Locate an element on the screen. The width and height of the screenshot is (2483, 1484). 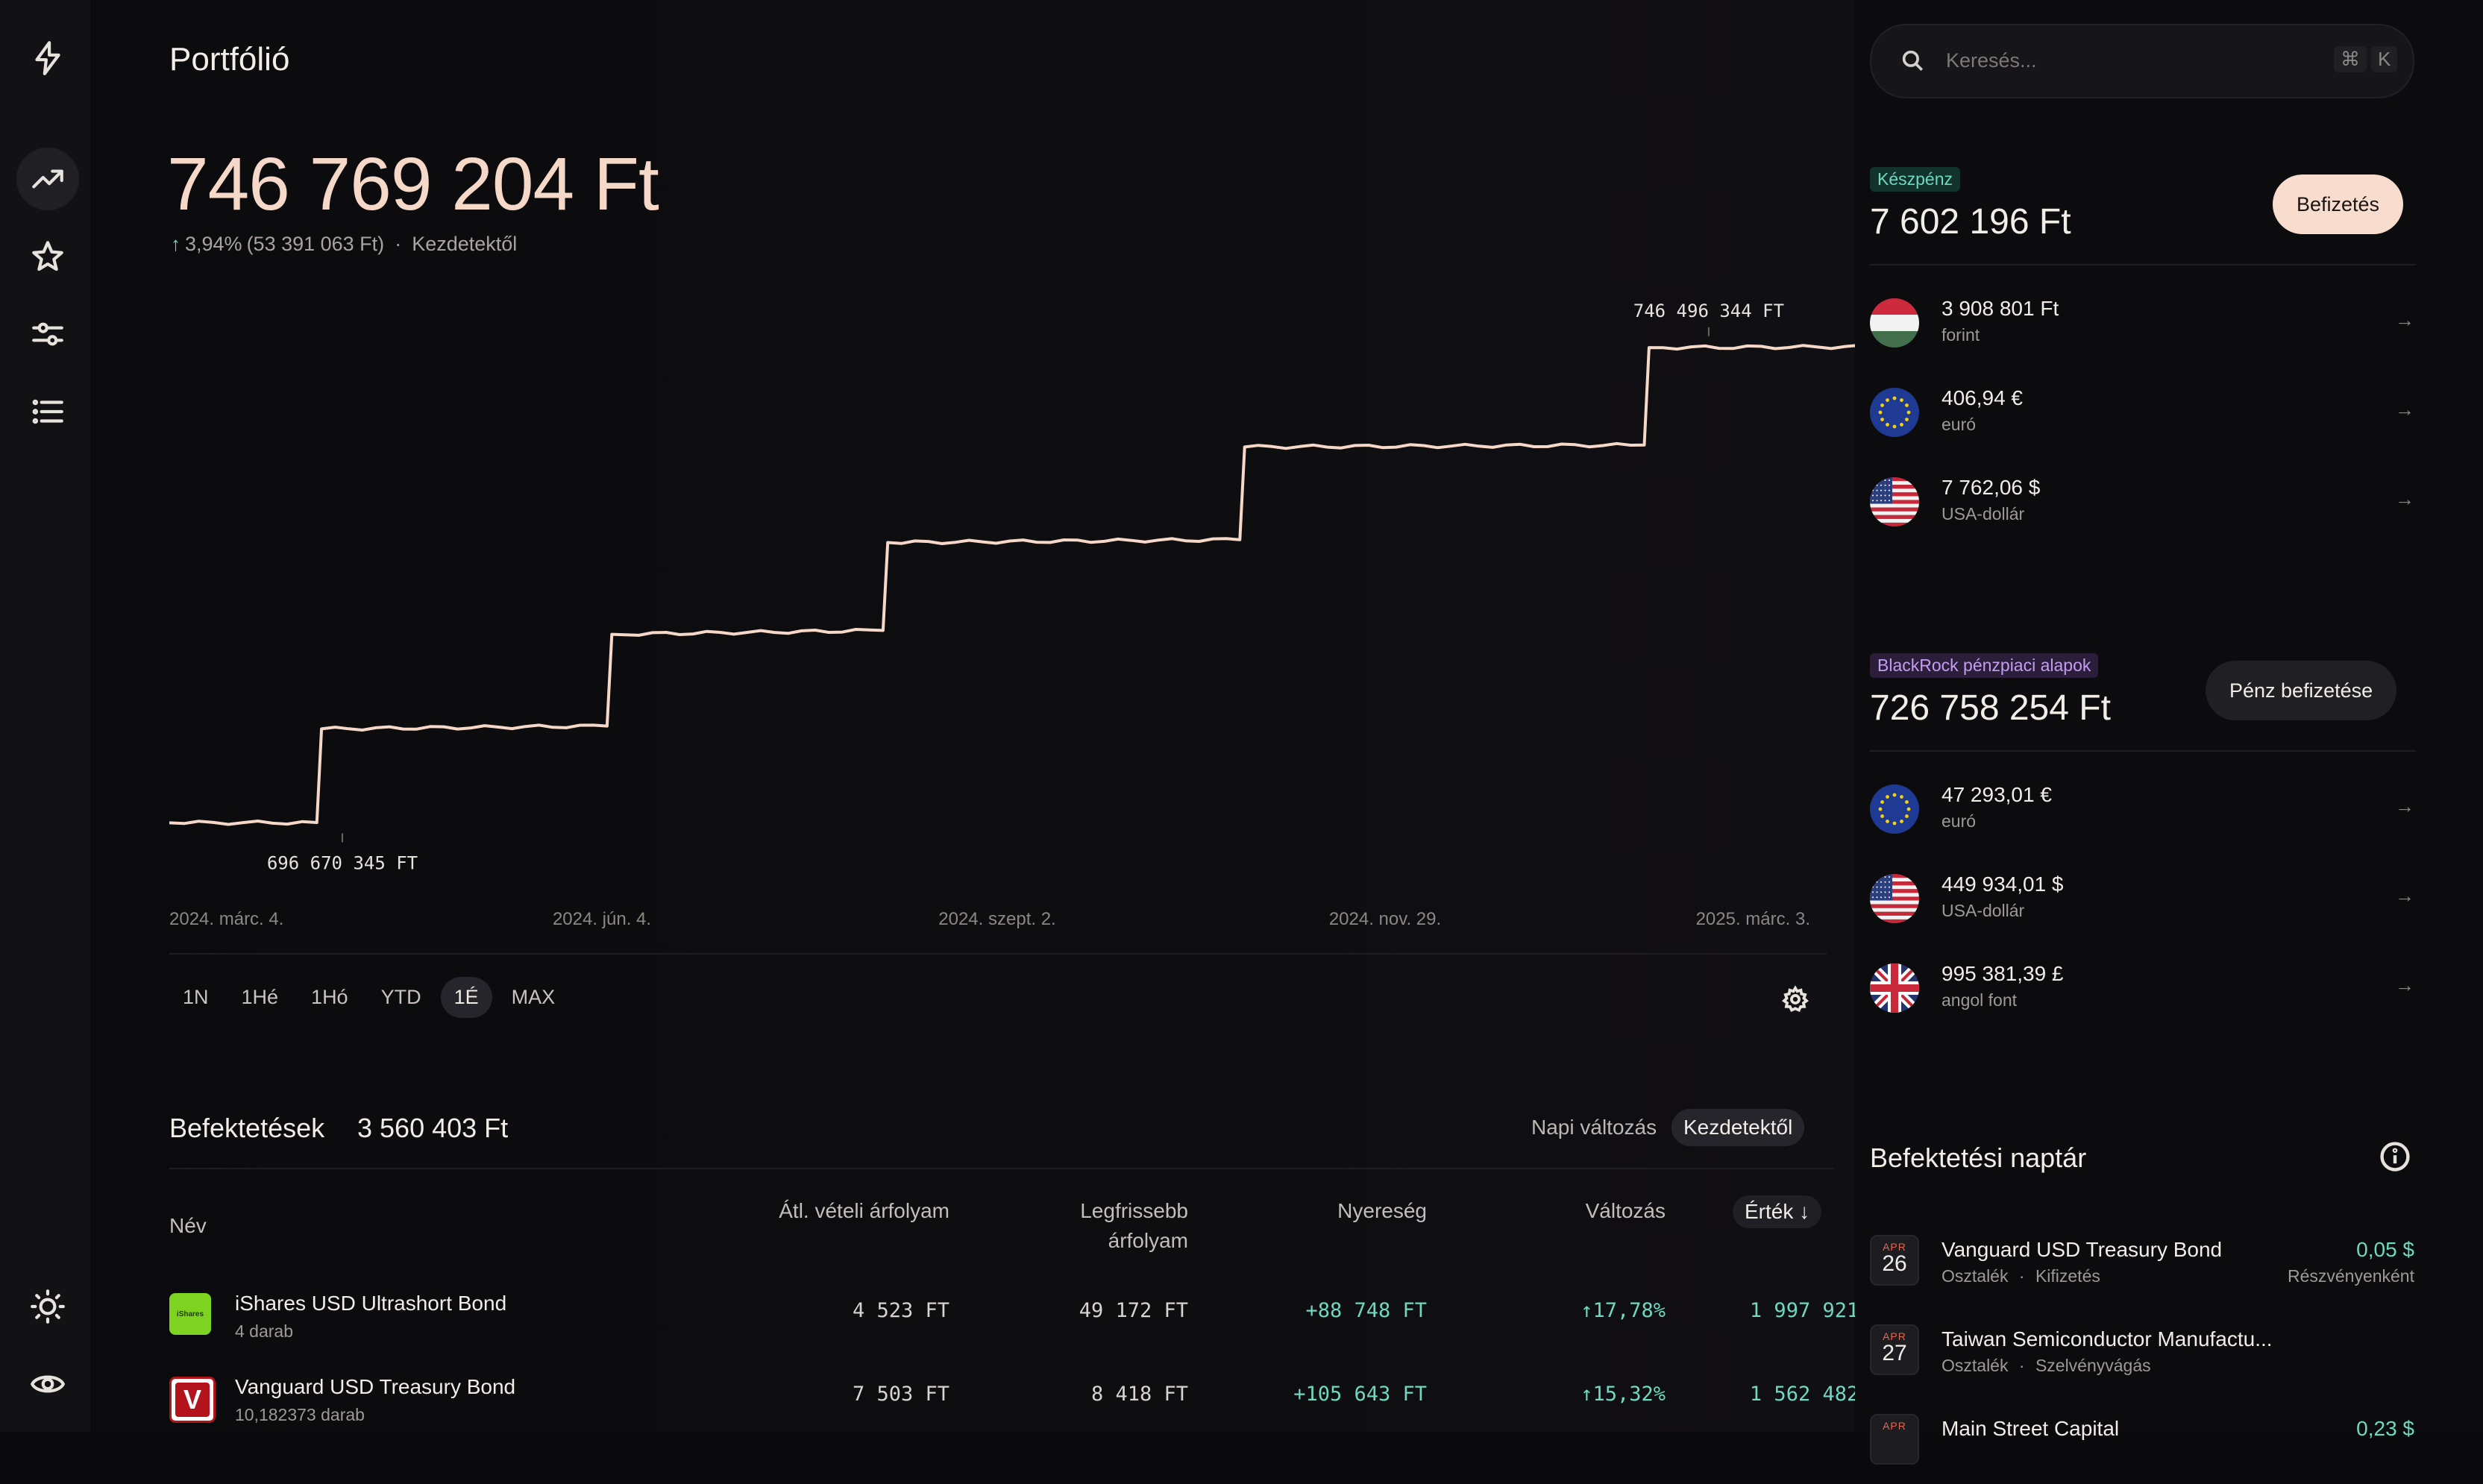
x-tick-label: 2024. szept. 2. is located at coordinates (996, 919).